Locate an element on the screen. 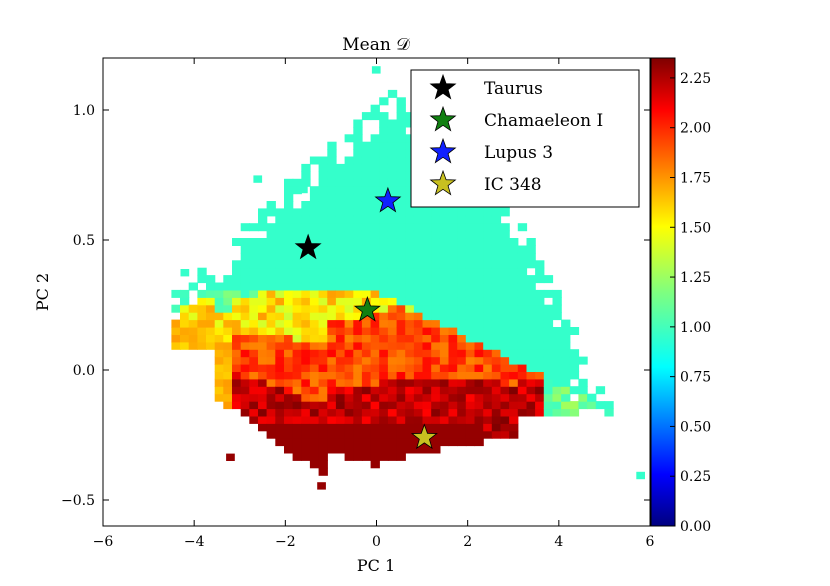 This screenshot has height=586, width=830. marker-taurus is located at coordinates (308, 246).